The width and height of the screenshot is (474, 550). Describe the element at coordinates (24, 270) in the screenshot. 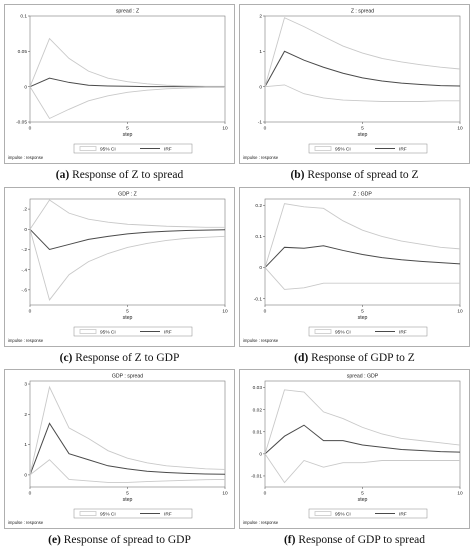

I see `y-tick-label: -.4` at that location.